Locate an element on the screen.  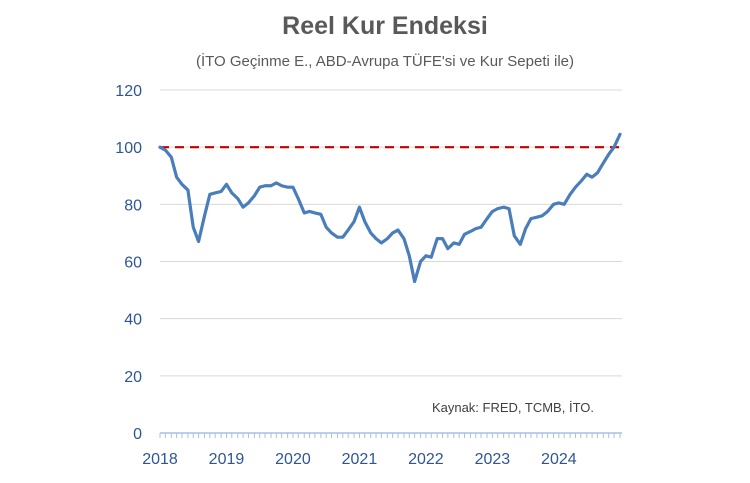
x-tick-label: 2020 is located at coordinates (293, 459).